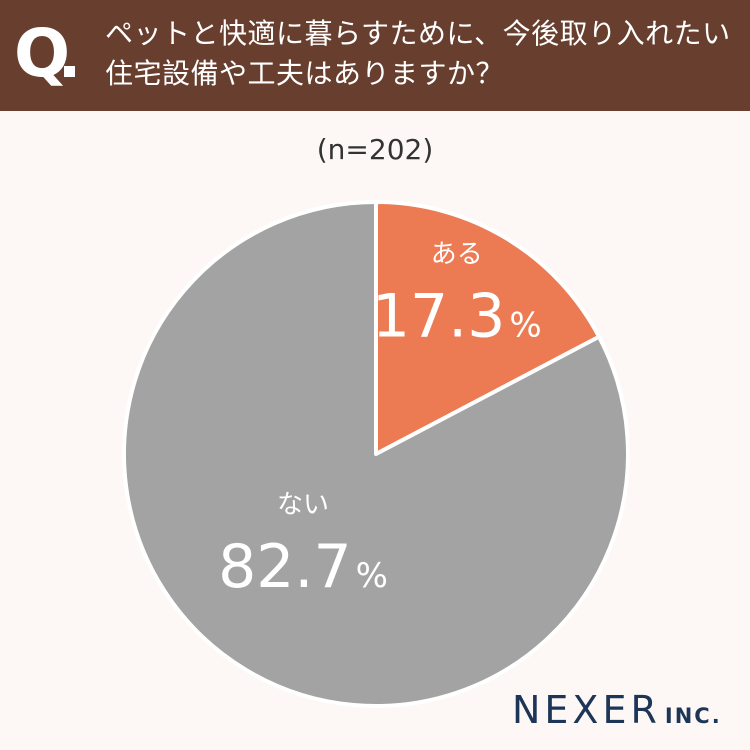  What do you see at coordinates (586, 710) in the screenshot?
I see `logo-name: NEXER` at bounding box center [586, 710].